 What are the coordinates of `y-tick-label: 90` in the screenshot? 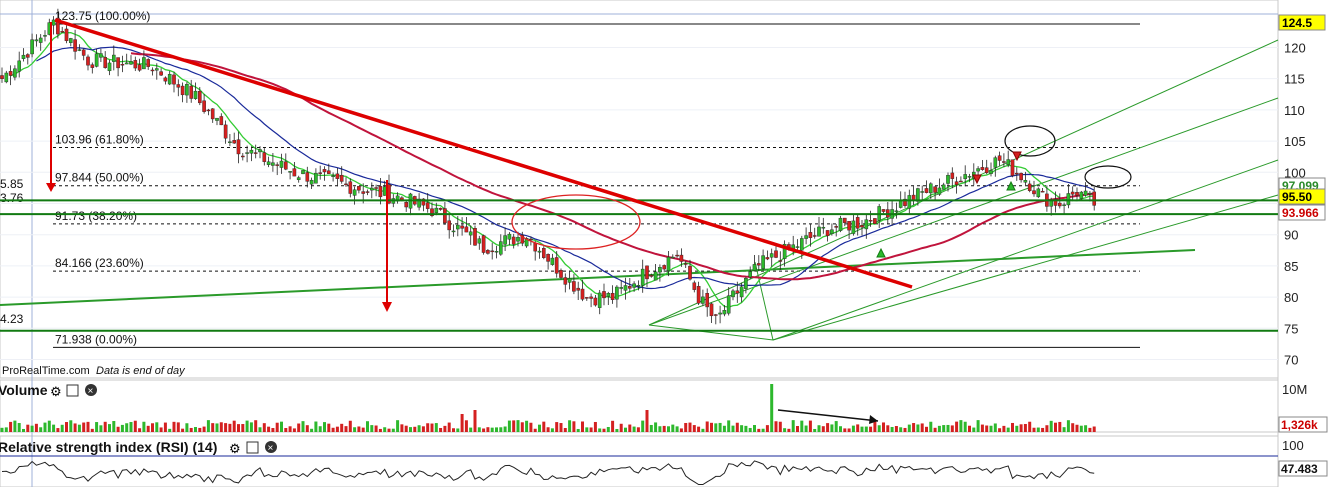 It's located at (1291, 235).